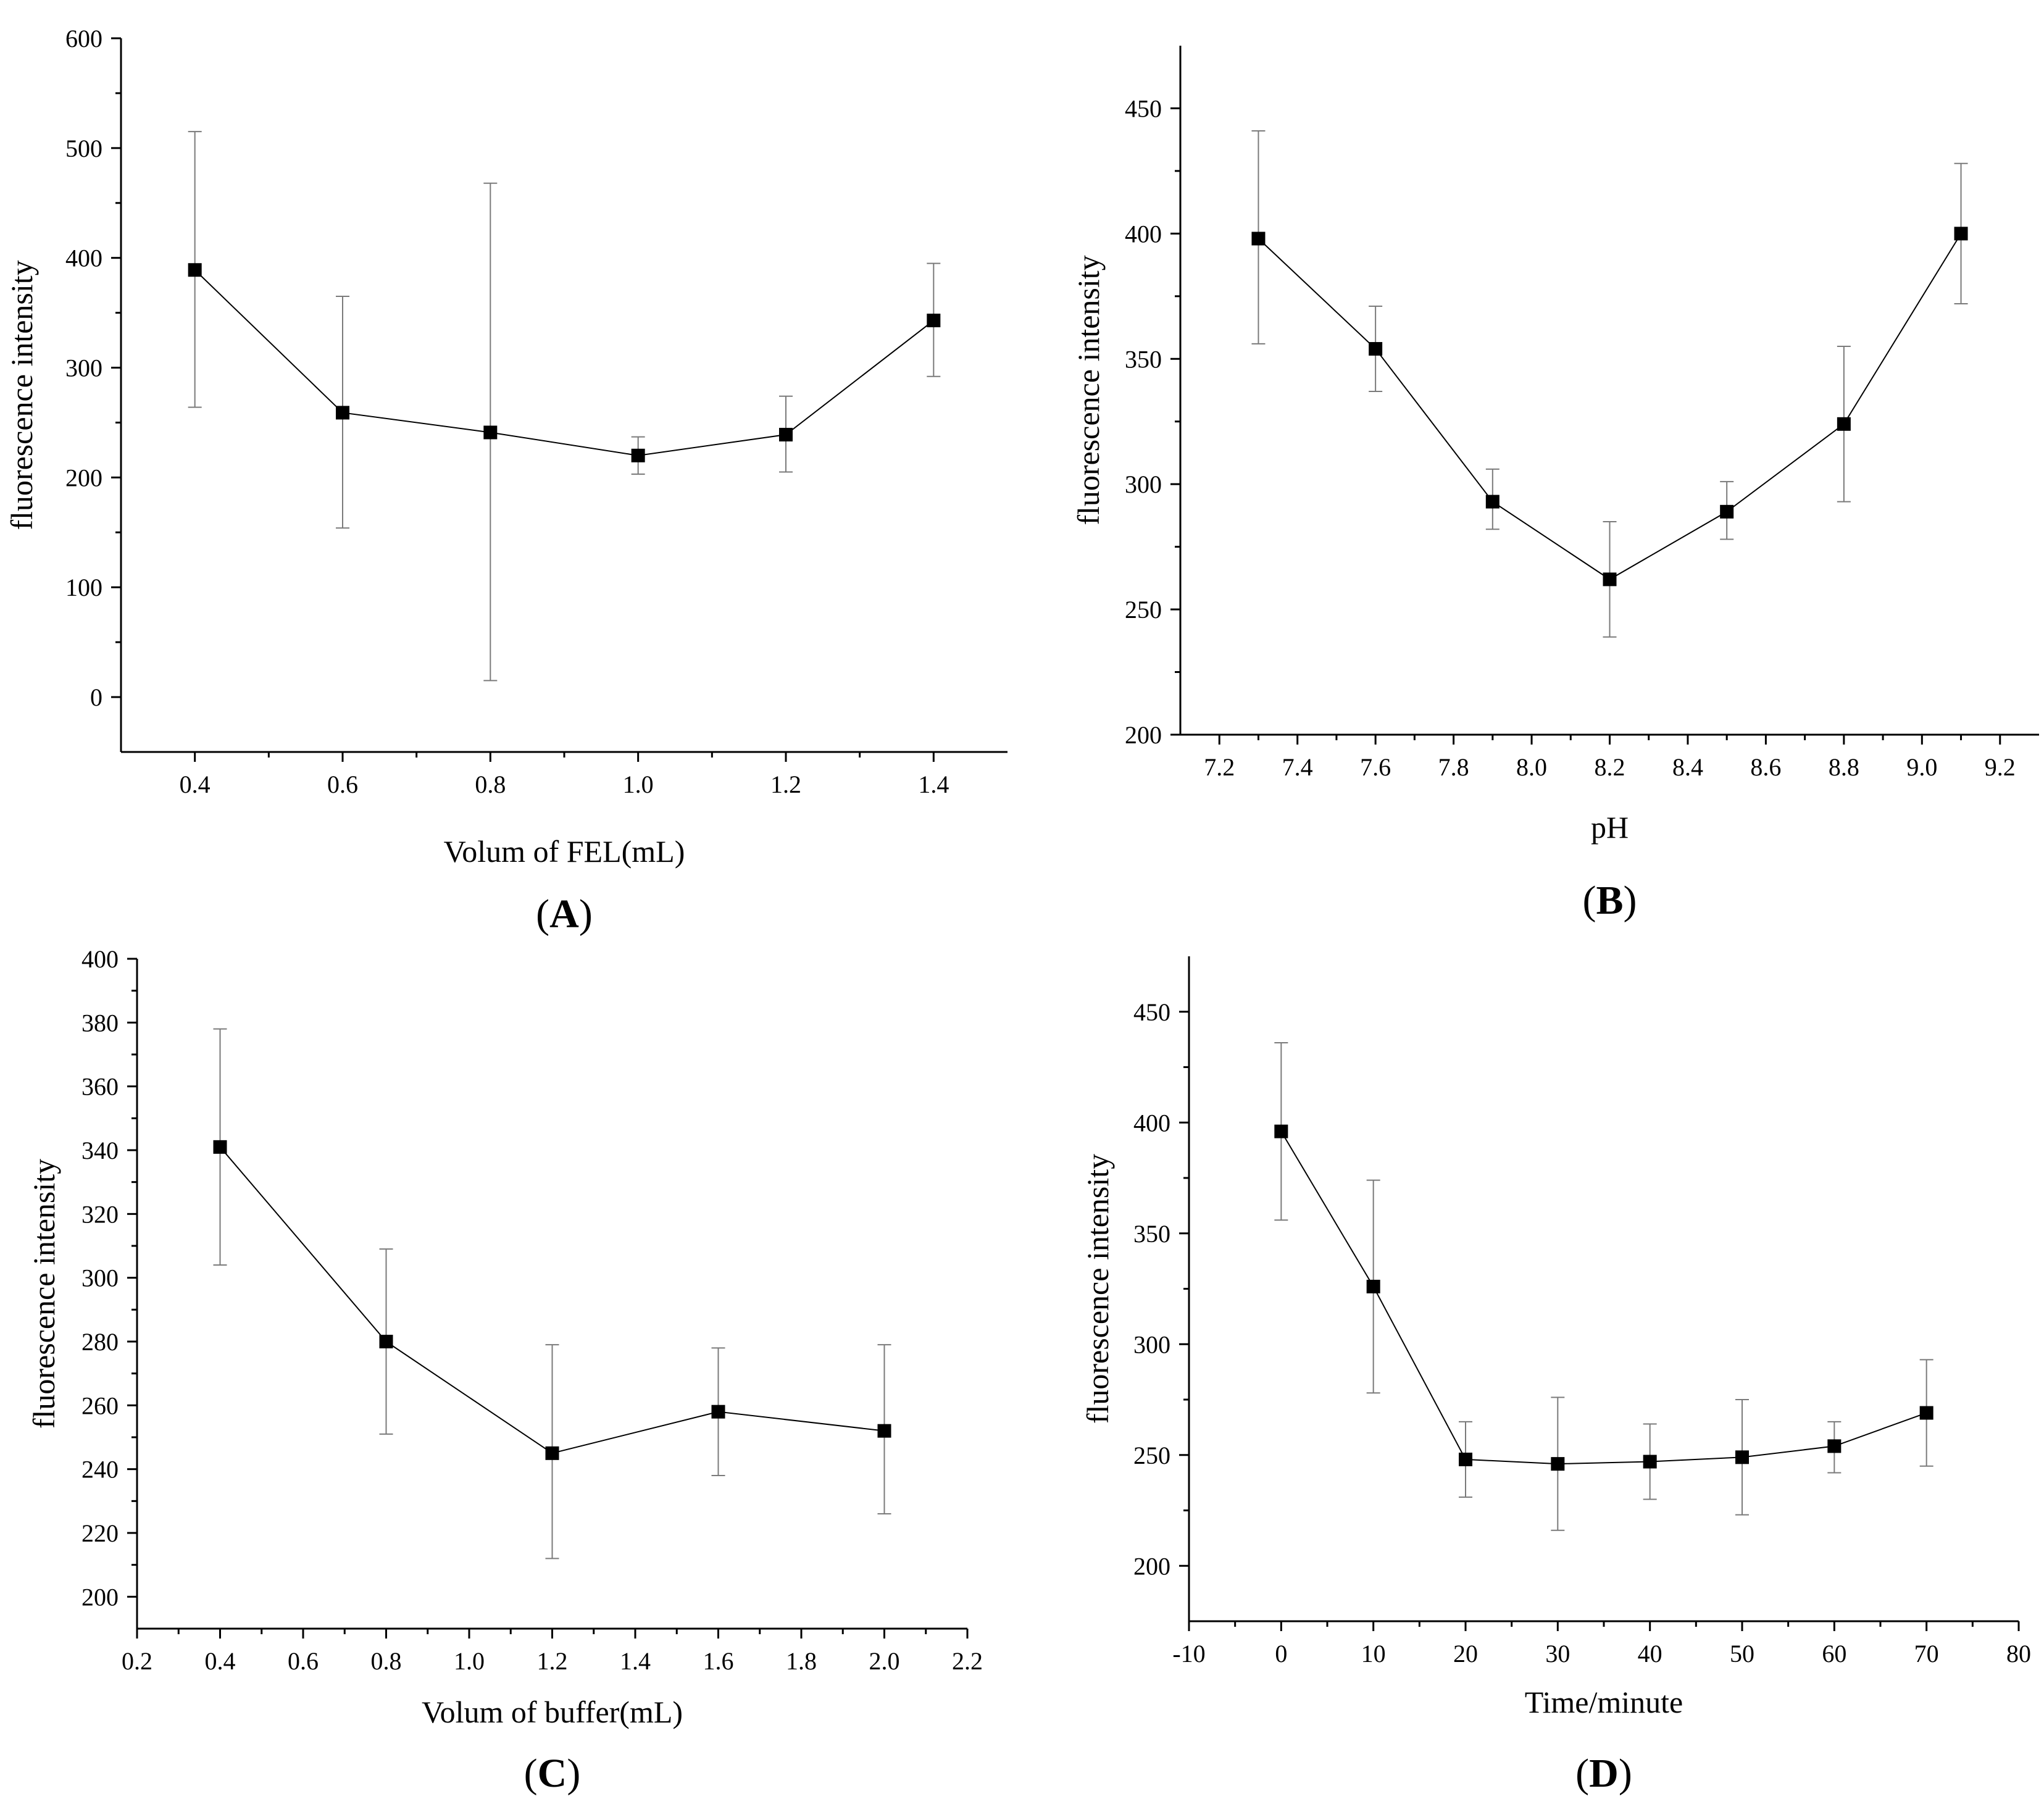  Describe the element at coordinates (100, 1214) in the screenshot. I see `y-tick-label: 320` at that location.